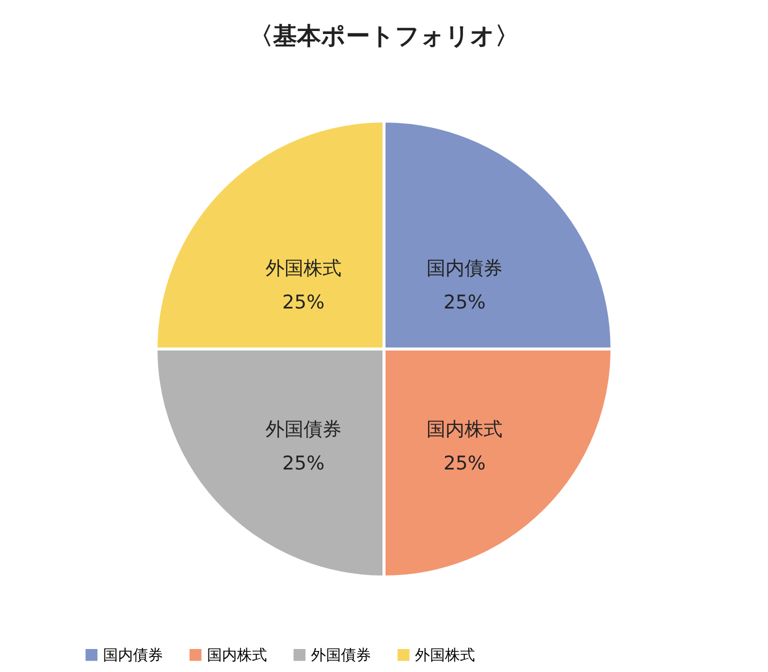 This screenshot has height=672, width=768. I want to click on slice-label: 国内債券, so click(464, 268).